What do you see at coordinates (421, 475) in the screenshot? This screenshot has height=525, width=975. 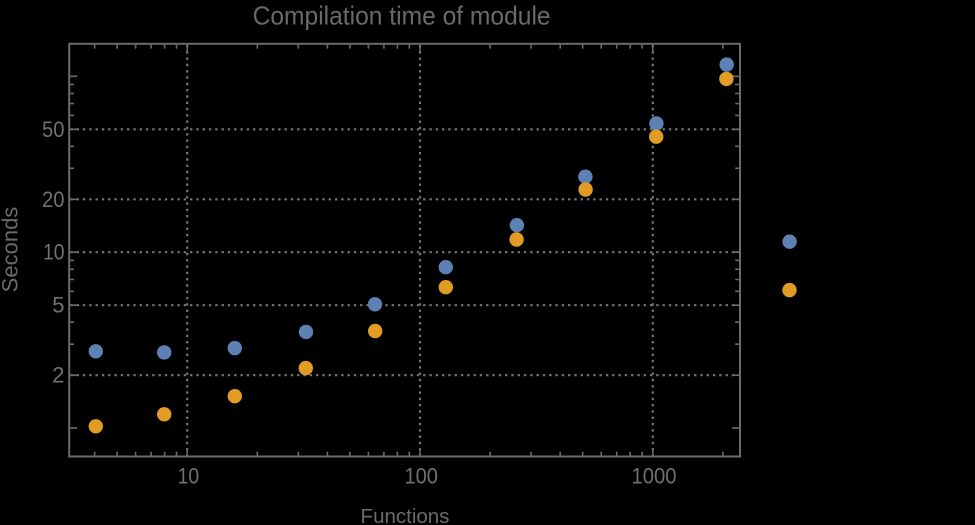 I see `svg-text: 100` at bounding box center [421, 475].